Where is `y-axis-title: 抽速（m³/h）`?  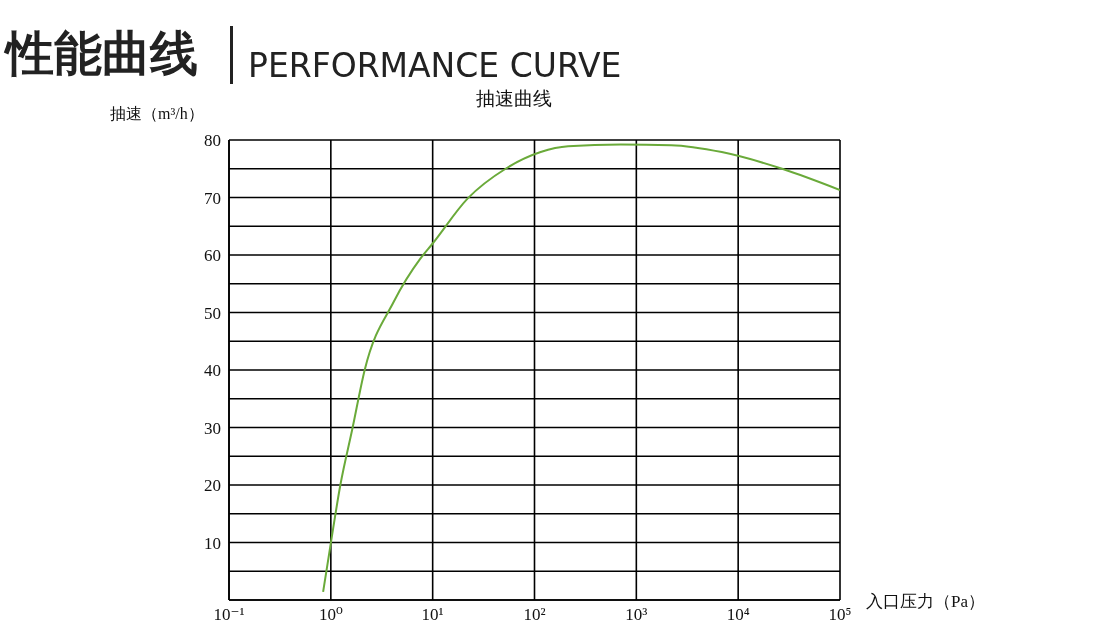 y-axis-title: 抽速（m³/h） is located at coordinates (157, 114).